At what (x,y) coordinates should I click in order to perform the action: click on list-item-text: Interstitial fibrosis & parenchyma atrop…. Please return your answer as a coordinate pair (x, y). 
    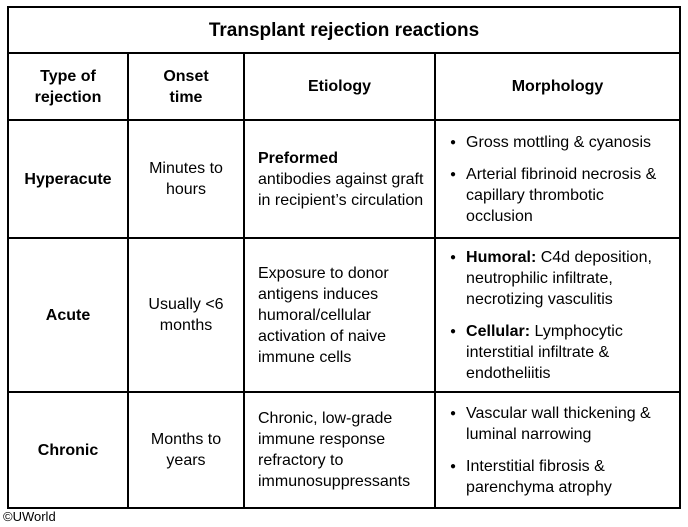
    Looking at the image, I should click on (539, 476).